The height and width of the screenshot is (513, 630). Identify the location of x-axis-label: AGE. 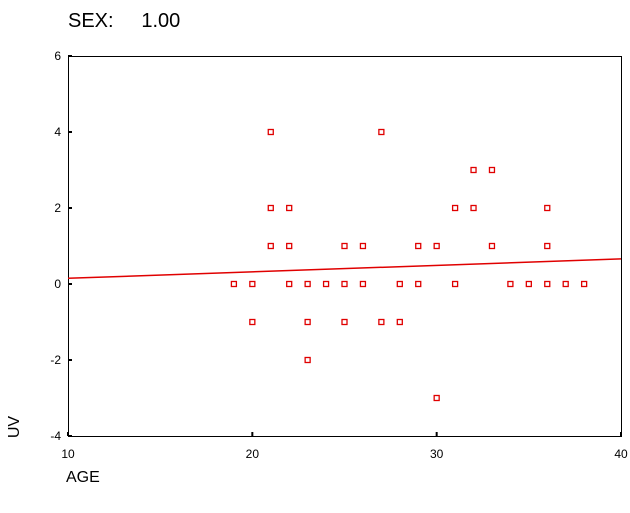
(83, 477).